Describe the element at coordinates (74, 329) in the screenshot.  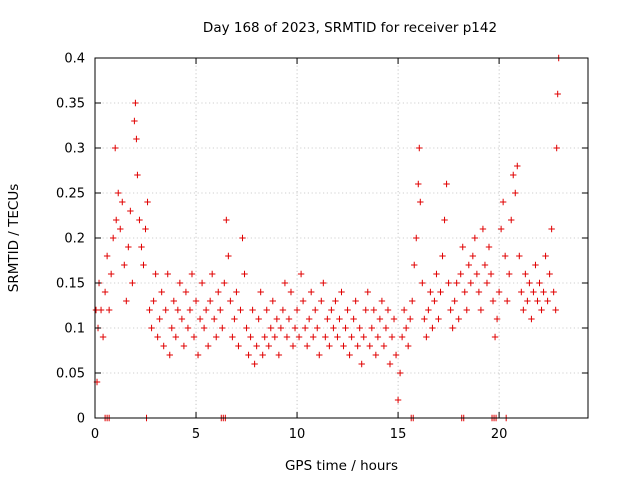
I see `y-tick-label: 0.1` at that location.